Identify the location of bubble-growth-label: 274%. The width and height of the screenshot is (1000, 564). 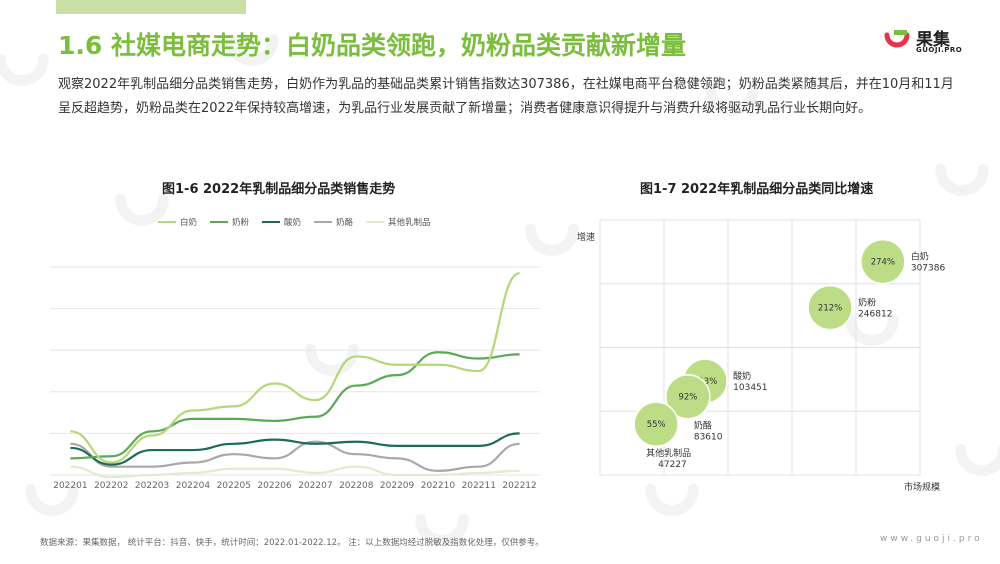
(883, 263).